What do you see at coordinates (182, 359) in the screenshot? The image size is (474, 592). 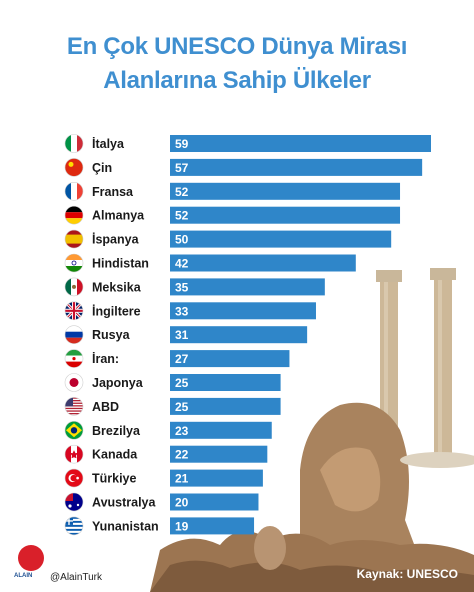 I see `value-label: 27` at bounding box center [182, 359].